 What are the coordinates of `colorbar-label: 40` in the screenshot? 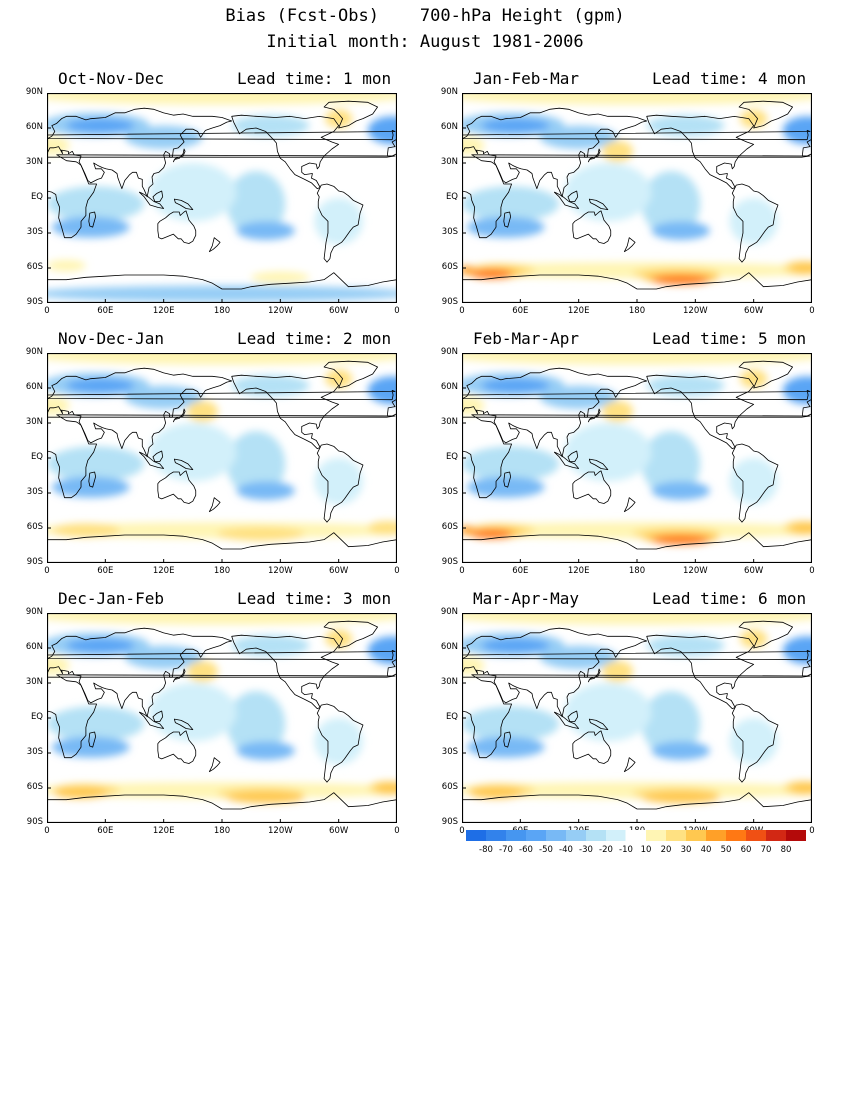 It's located at (706, 850).